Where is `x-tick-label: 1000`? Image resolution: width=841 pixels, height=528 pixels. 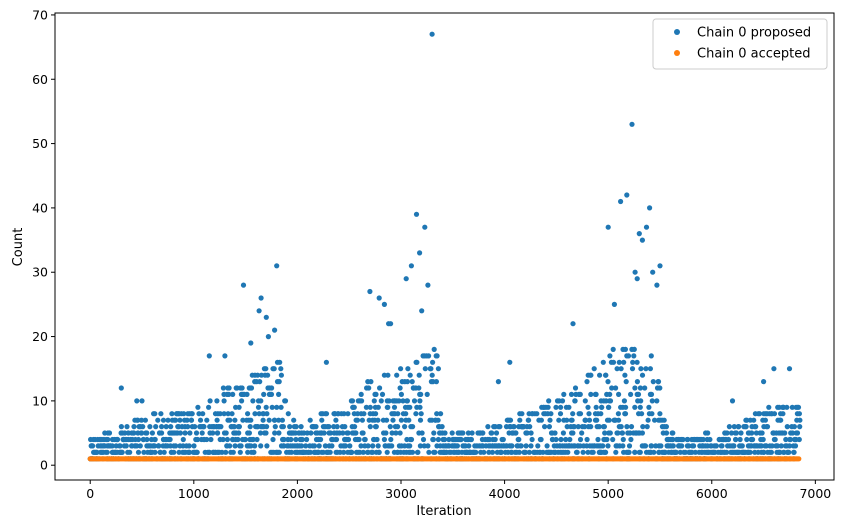 x-tick-label: 1000 is located at coordinates (194, 493).